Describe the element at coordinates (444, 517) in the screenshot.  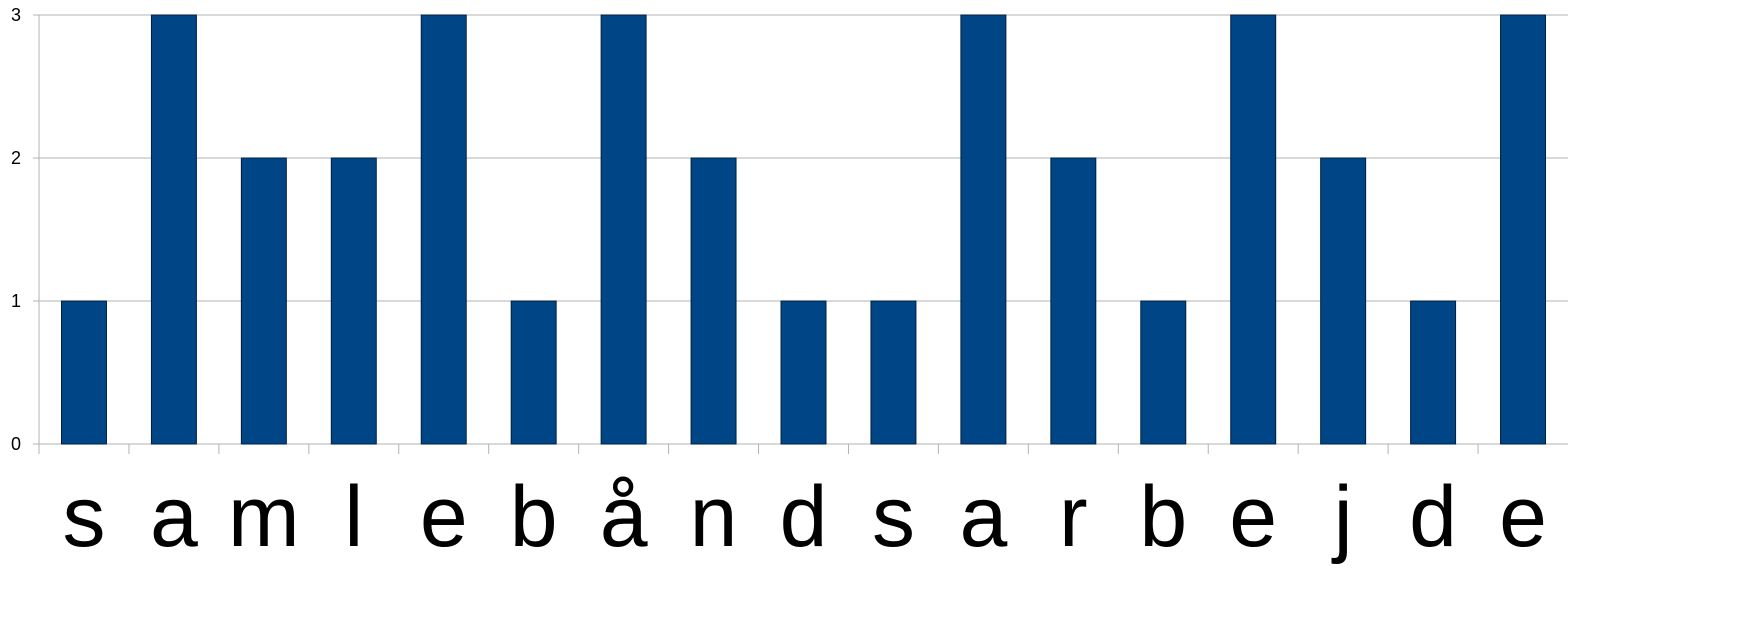
I see `category-label-4: e` at that location.